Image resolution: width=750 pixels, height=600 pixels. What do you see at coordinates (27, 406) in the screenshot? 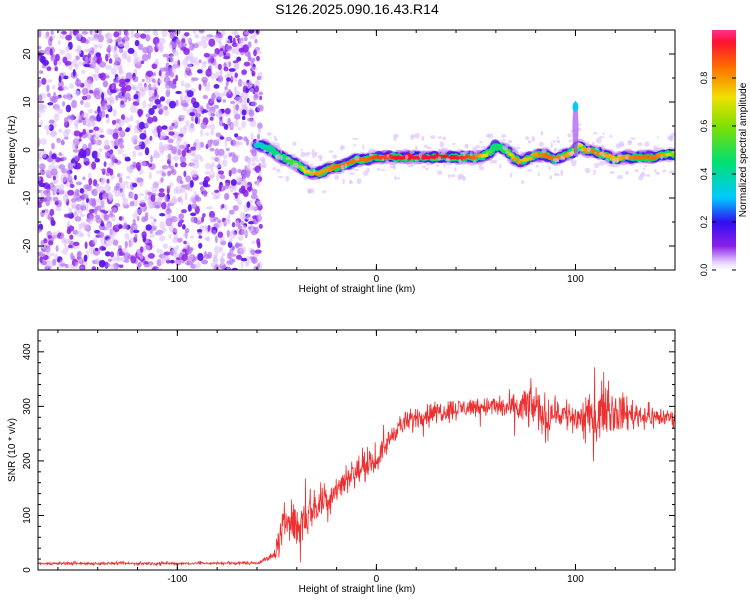
I see `y-tick-label: 300` at bounding box center [27, 406].